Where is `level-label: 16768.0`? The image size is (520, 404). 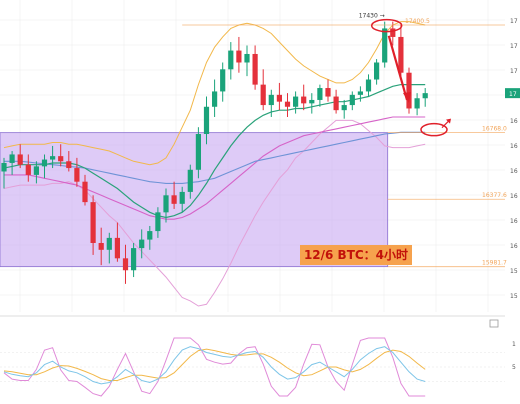 level-label: 16768.0 is located at coordinates (494, 129).